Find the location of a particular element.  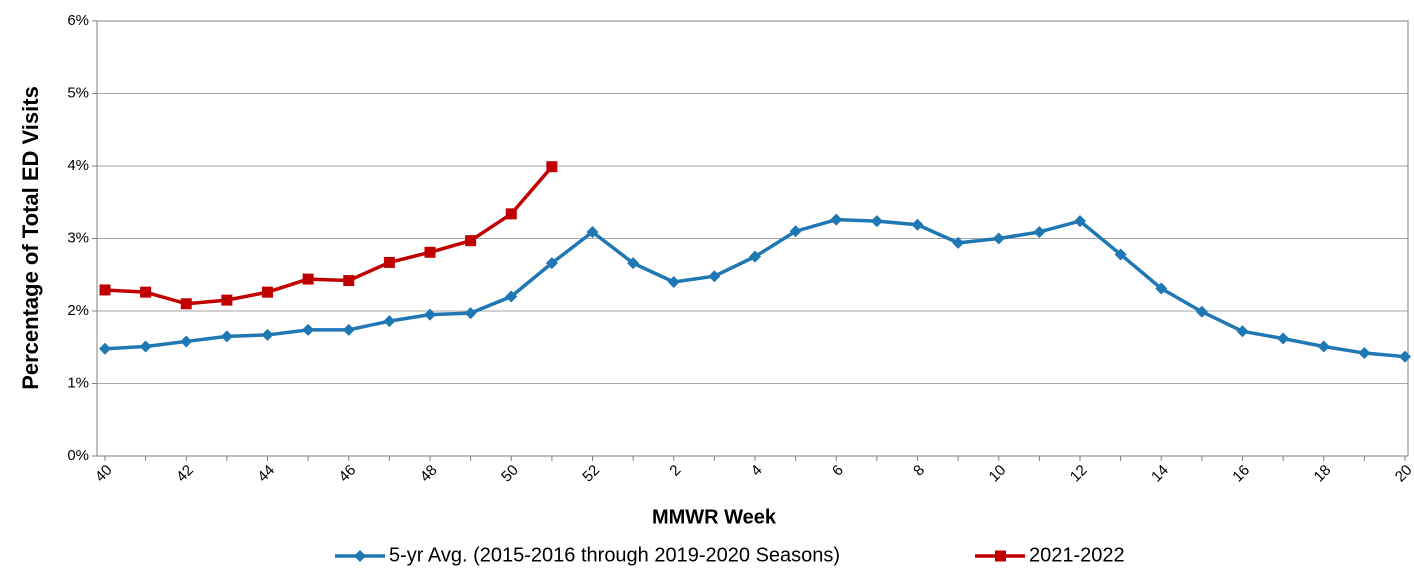

x-tick-label: 12 is located at coordinates (1079, 474).